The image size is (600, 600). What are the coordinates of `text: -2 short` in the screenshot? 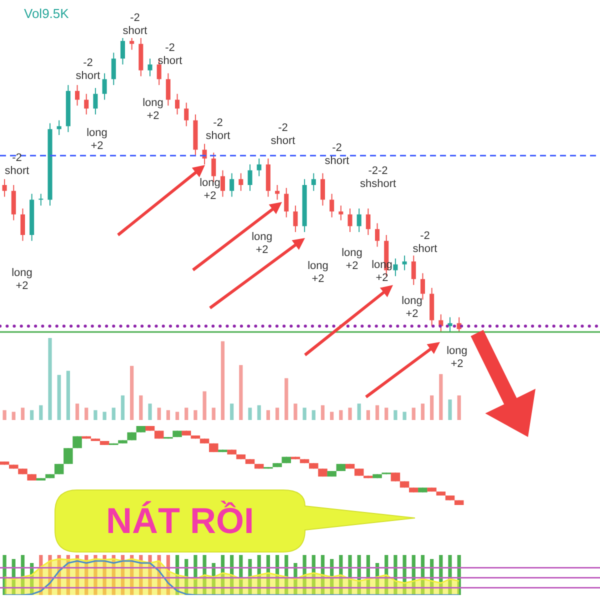 It's located at (135, 25).